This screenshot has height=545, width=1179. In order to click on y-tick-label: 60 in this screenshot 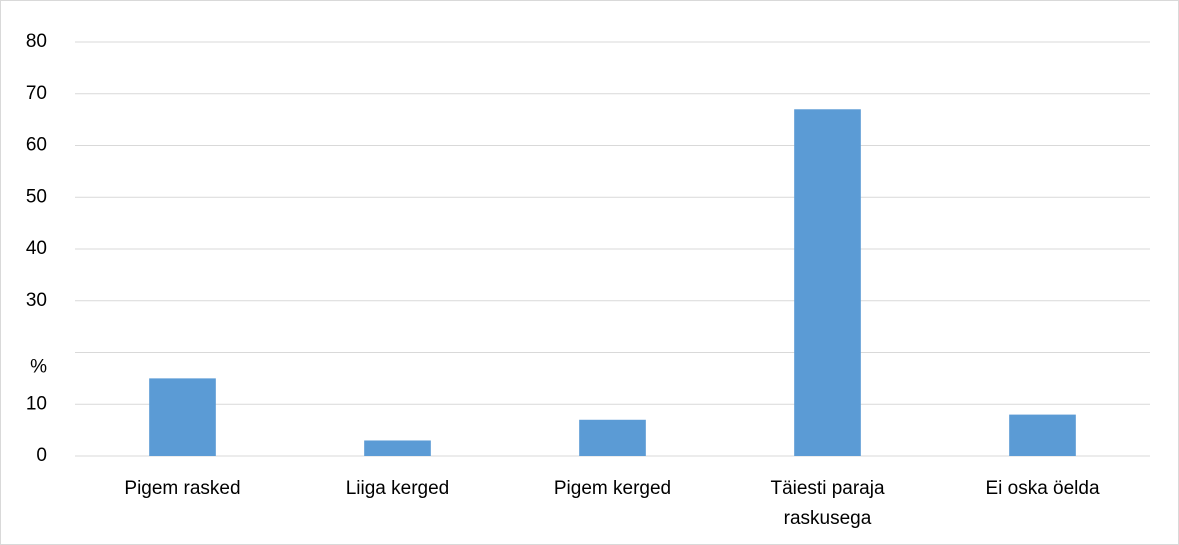, I will do `click(36, 145)`.